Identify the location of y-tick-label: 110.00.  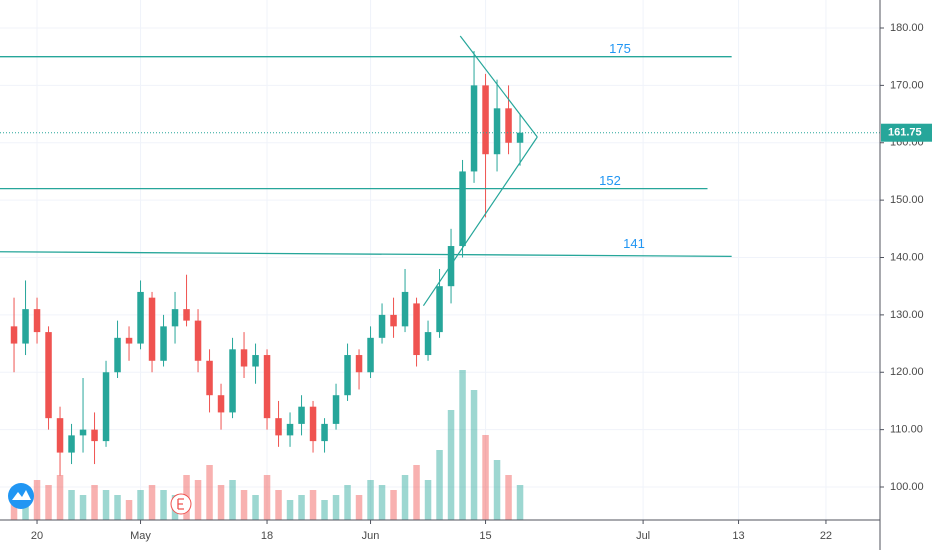
(906, 430).